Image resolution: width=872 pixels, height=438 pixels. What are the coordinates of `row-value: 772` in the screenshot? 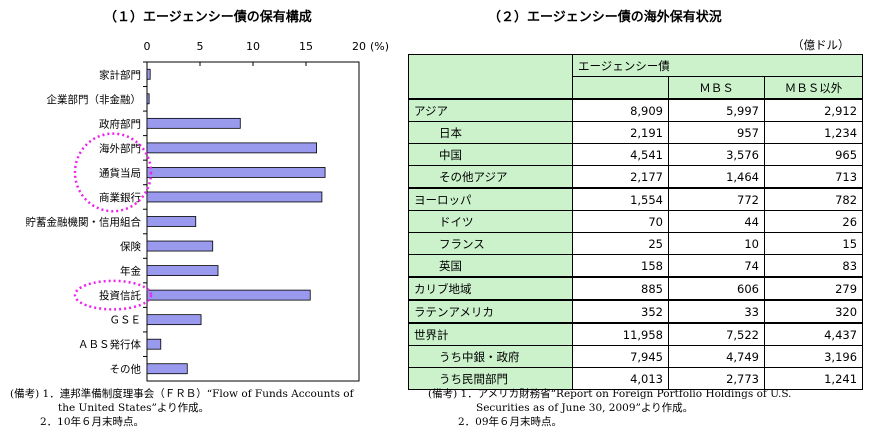 It's located at (716, 199).